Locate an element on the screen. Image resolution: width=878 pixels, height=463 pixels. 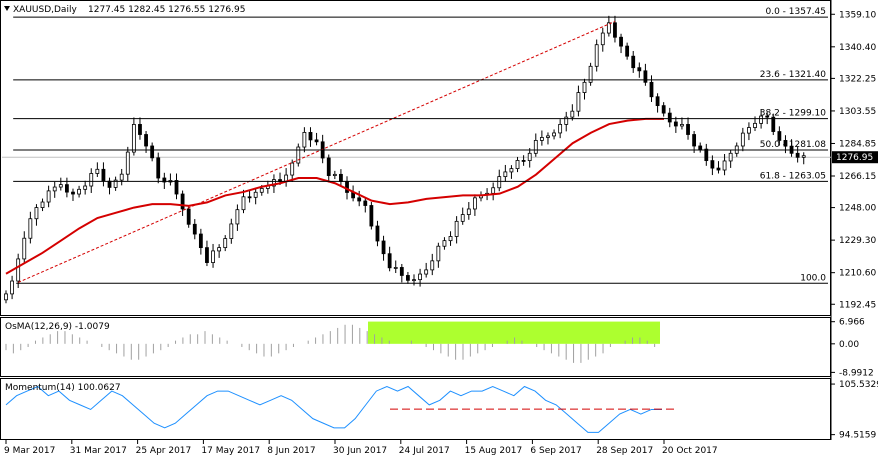
time-tick-label: 20 Oct 2017 is located at coordinates (690, 451).